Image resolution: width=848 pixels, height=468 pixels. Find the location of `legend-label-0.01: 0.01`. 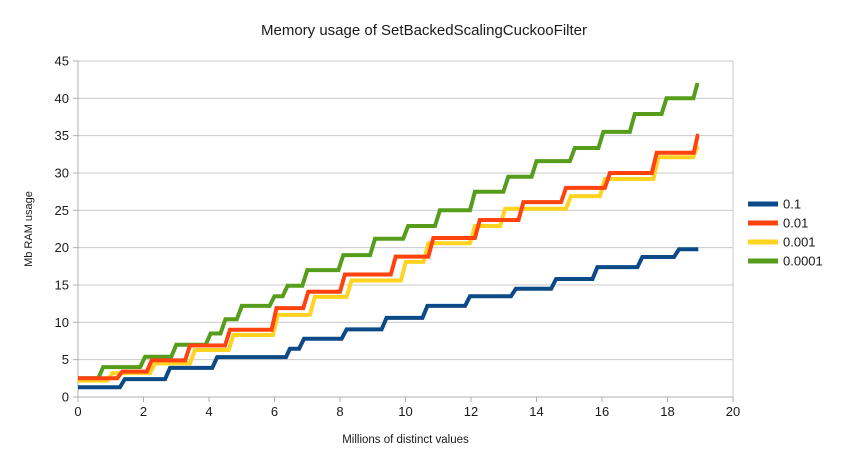

legend-label-0.01: 0.01 is located at coordinates (795, 223).